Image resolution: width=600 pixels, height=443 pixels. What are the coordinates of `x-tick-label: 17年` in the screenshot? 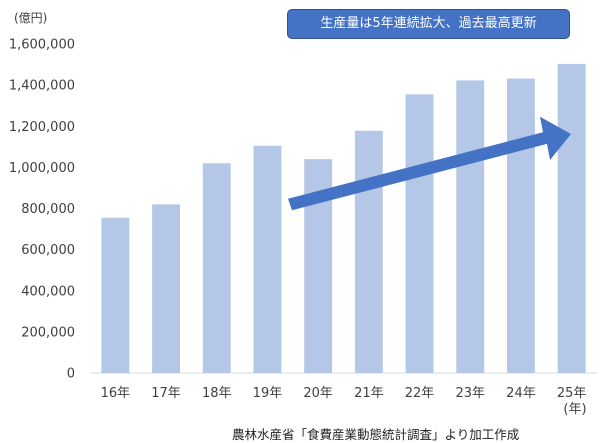 It's located at (166, 393).